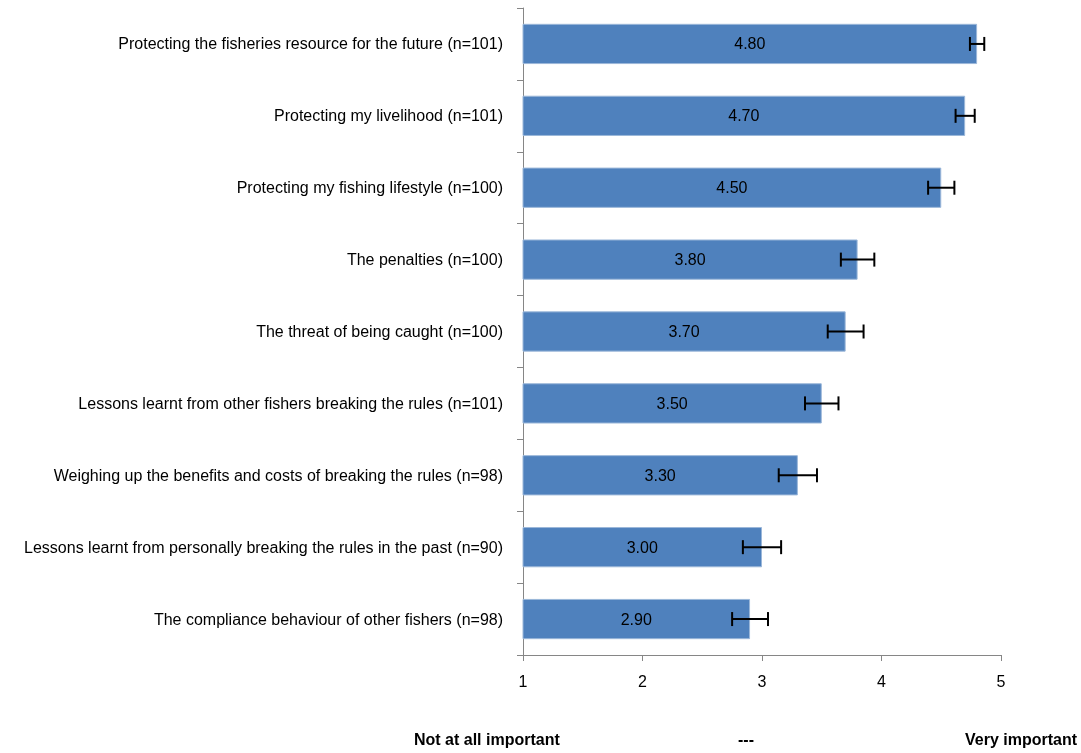 Image resolution: width=1081 pixels, height=753 pixels. I want to click on data-label: 4.50, so click(732, 188).